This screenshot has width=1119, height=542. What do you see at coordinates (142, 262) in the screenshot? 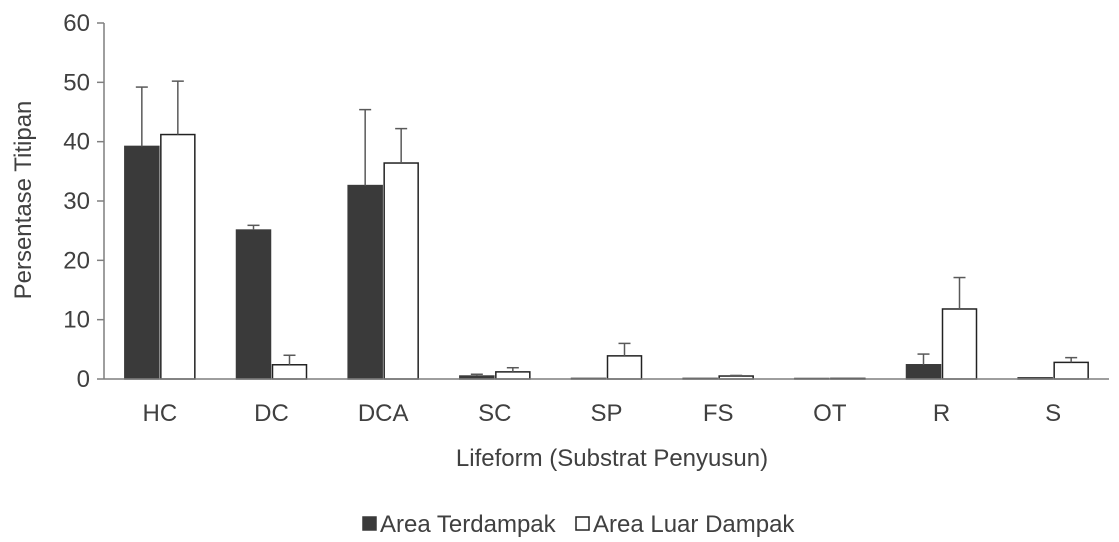
I see `bar-hc-area-terdampak` at bounding box center [142, 262].